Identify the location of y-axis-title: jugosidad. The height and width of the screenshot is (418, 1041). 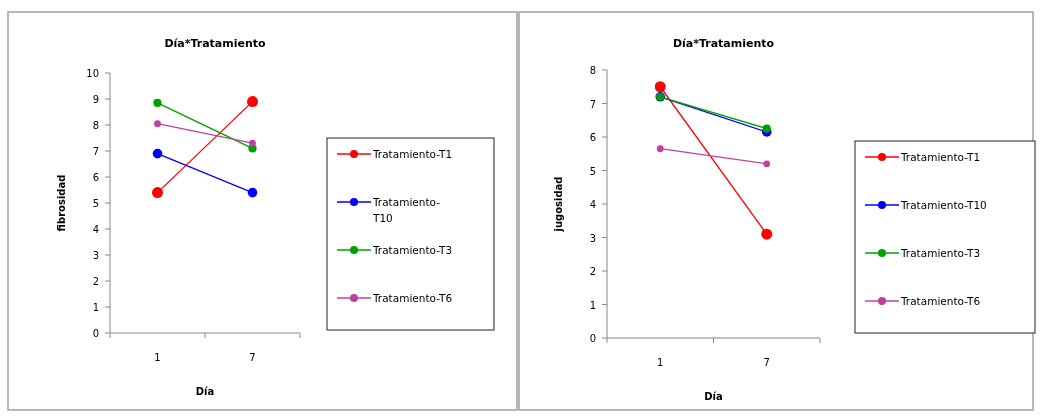
(558, 204).